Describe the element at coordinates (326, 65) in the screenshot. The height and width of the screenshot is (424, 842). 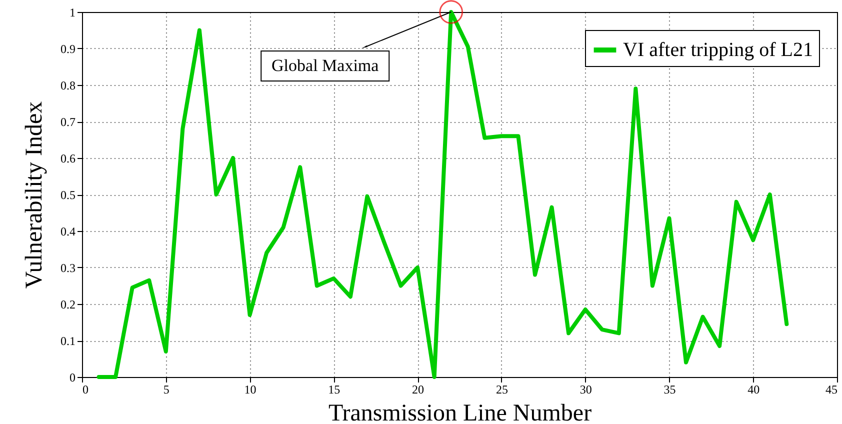
I see `annotation: Global Maxima` at that location.